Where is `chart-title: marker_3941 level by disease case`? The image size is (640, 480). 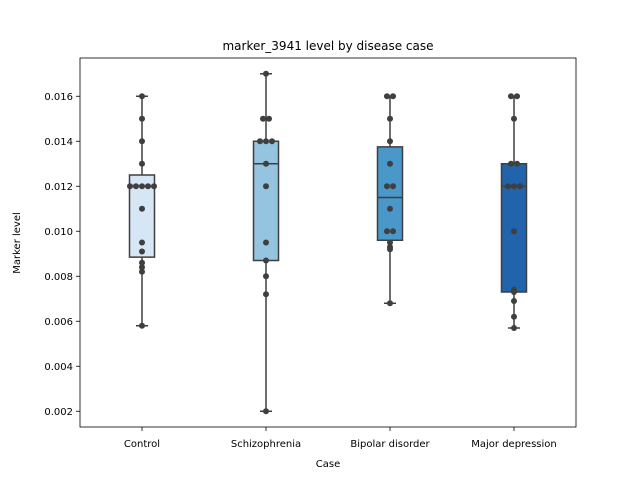 chart-title: marker_3941 level by disease case is located at coordinates (327, 46).